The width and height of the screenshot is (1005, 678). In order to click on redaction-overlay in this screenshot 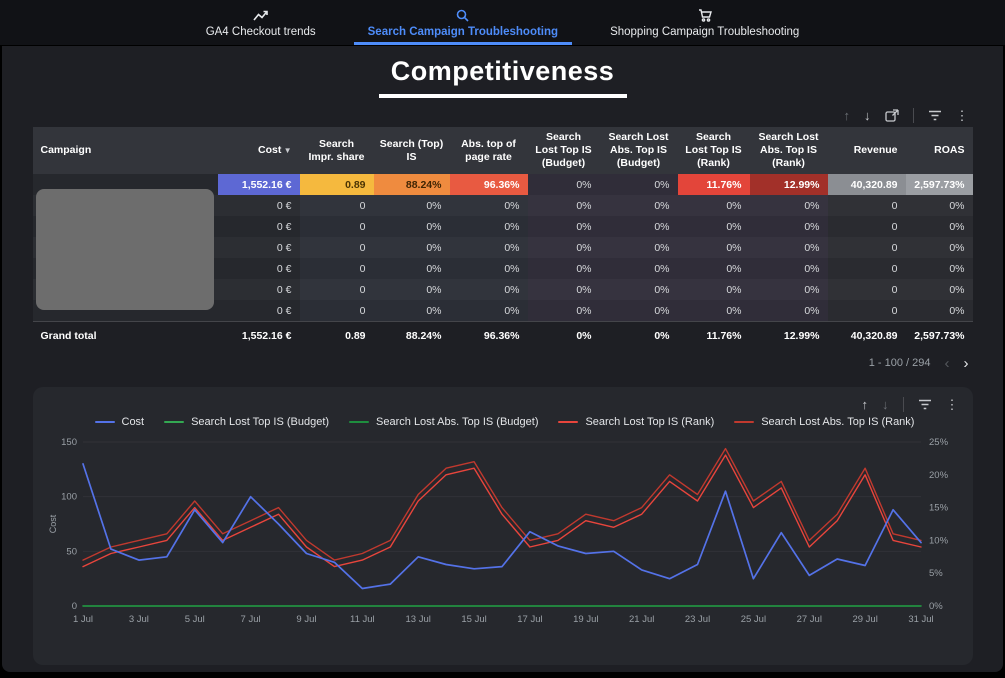, I will do `click(124, 249)`.